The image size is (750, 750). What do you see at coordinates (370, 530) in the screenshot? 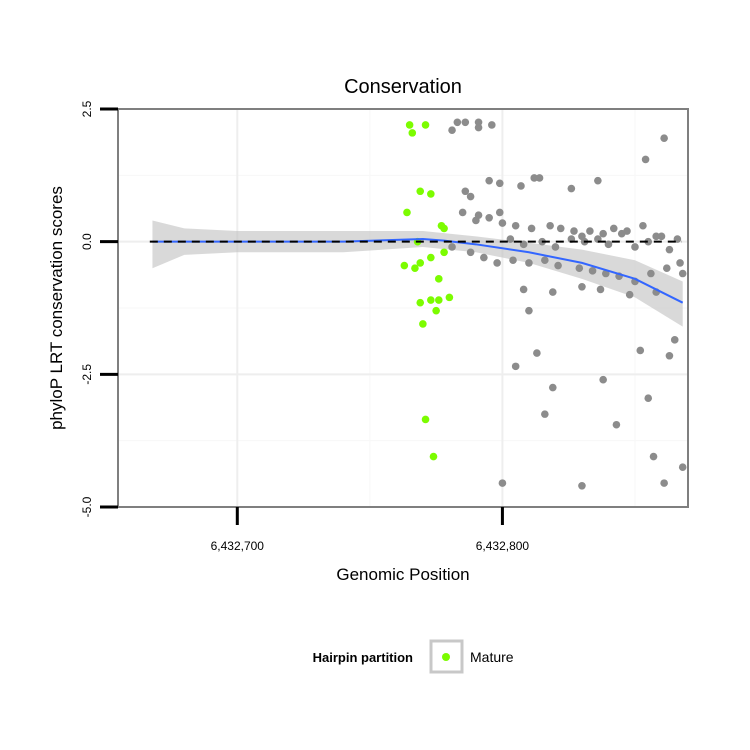
I see `x-axis: 6,432,700 6,432,800` at bounding box center [370, 530].